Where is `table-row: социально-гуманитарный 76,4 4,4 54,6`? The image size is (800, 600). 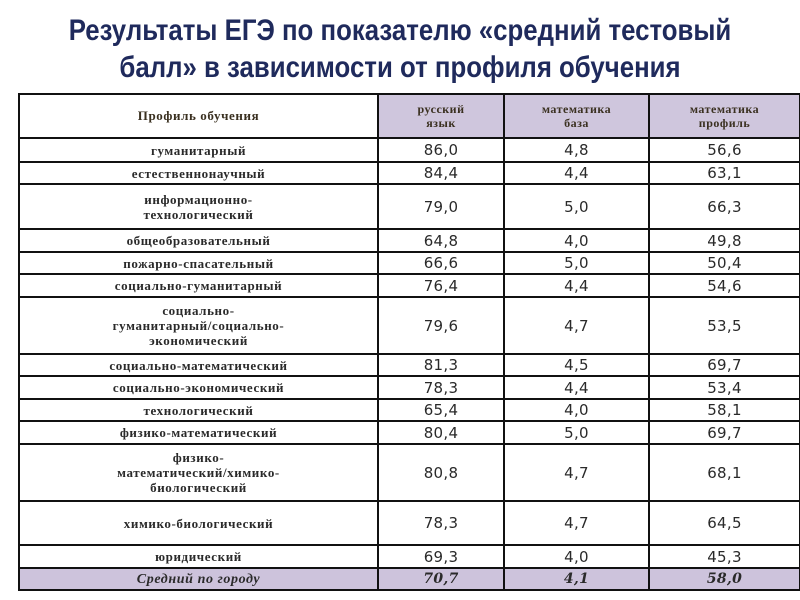 table-row: социально-гуманитарный 76,4 4,4 54,6 is located at coordinates (409, 285).